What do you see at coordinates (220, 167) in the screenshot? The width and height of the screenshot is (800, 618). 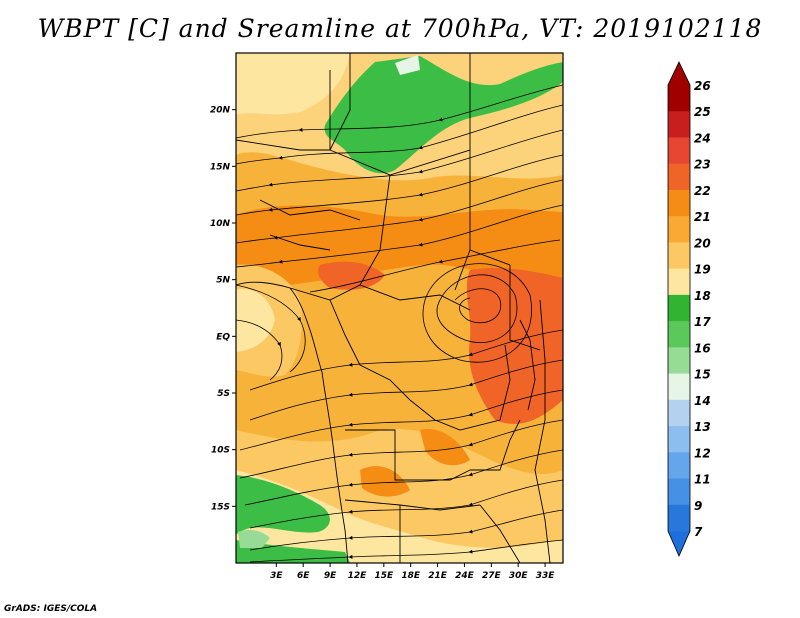 I see `lat-tick-label: 15N` at bounding box center [220, 167].